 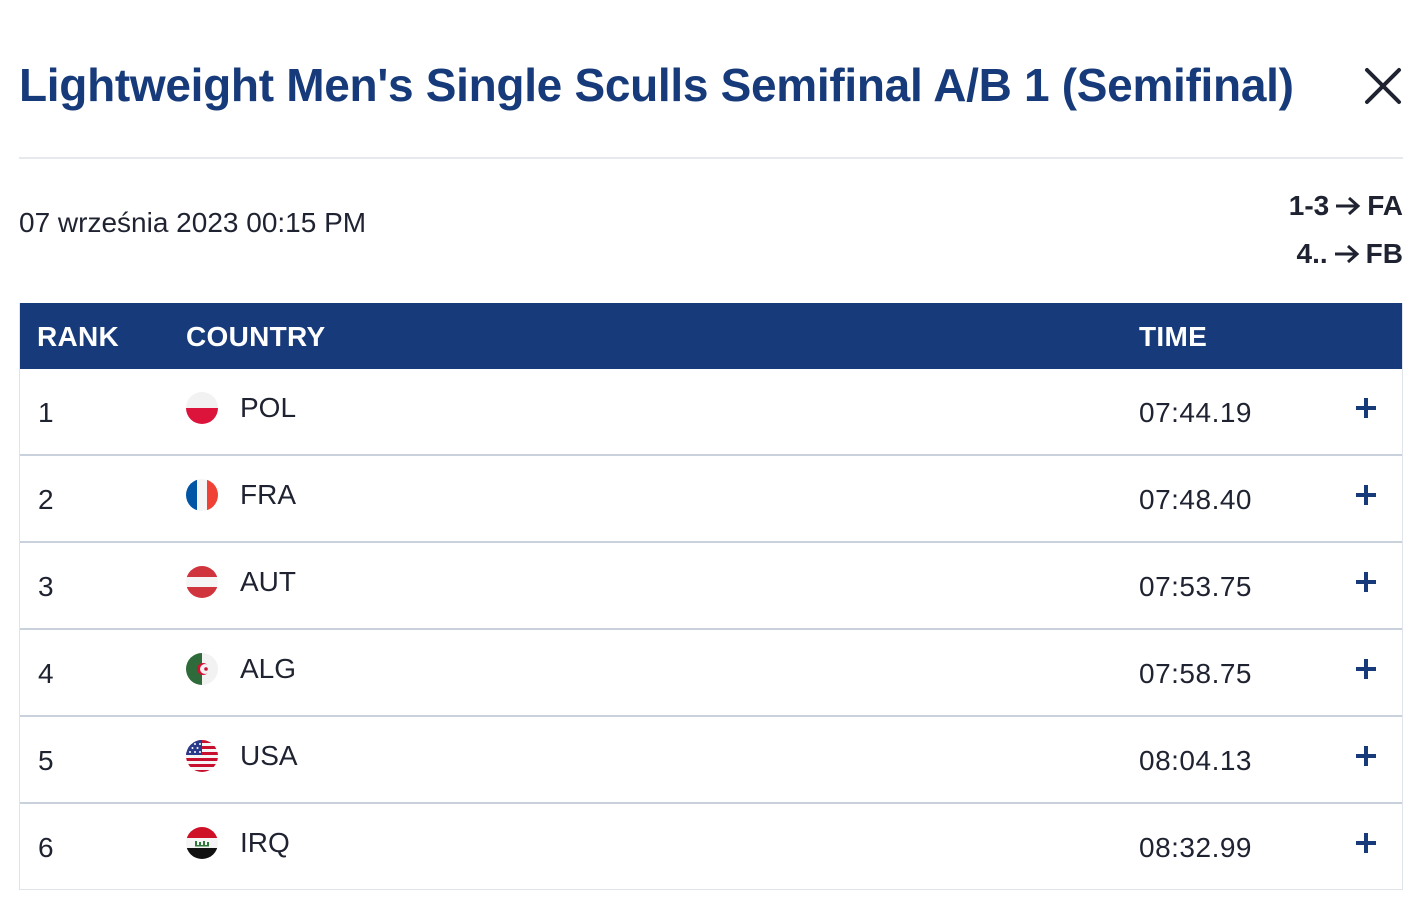 I want to click on rank-cell: 1, so click(x=46, y=412).